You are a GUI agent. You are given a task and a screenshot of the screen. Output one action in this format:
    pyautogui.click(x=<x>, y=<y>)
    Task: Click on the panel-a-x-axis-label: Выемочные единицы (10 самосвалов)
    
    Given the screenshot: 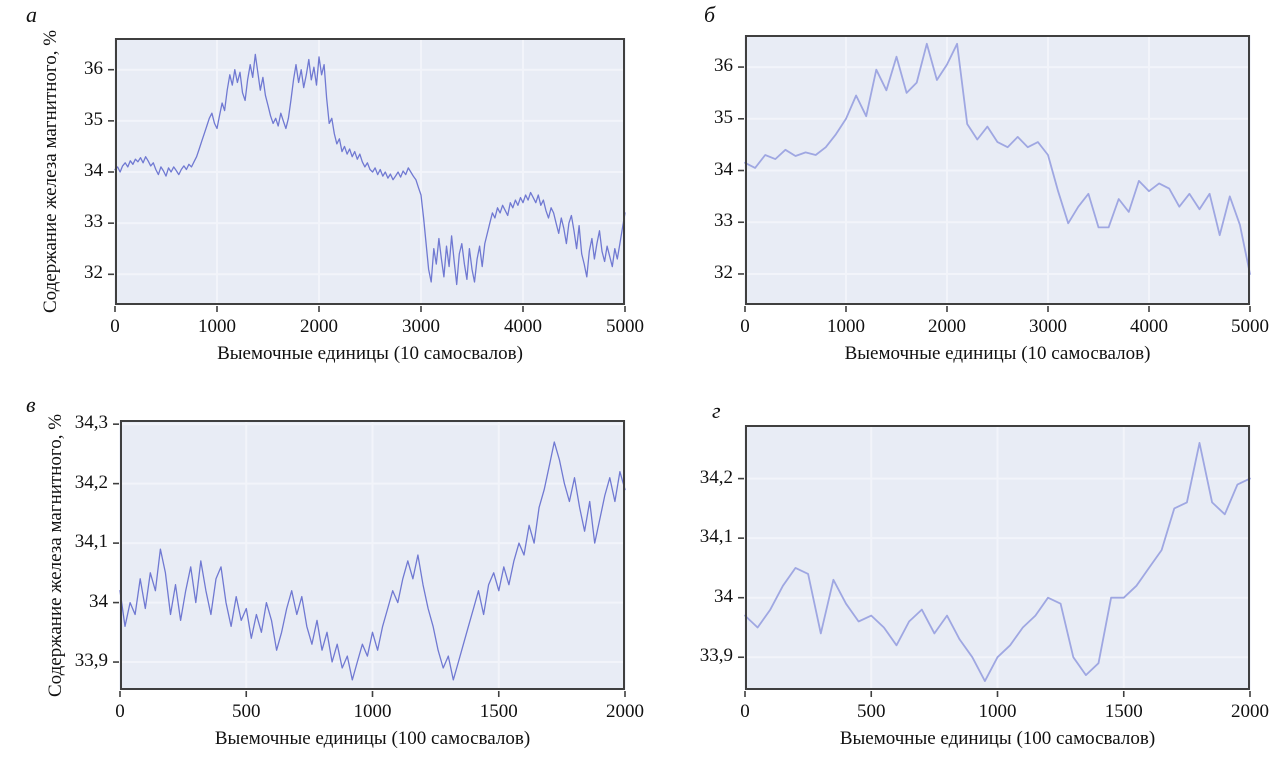 What is the action you would take?
    pyautogui.click(x=370, y=353)
    